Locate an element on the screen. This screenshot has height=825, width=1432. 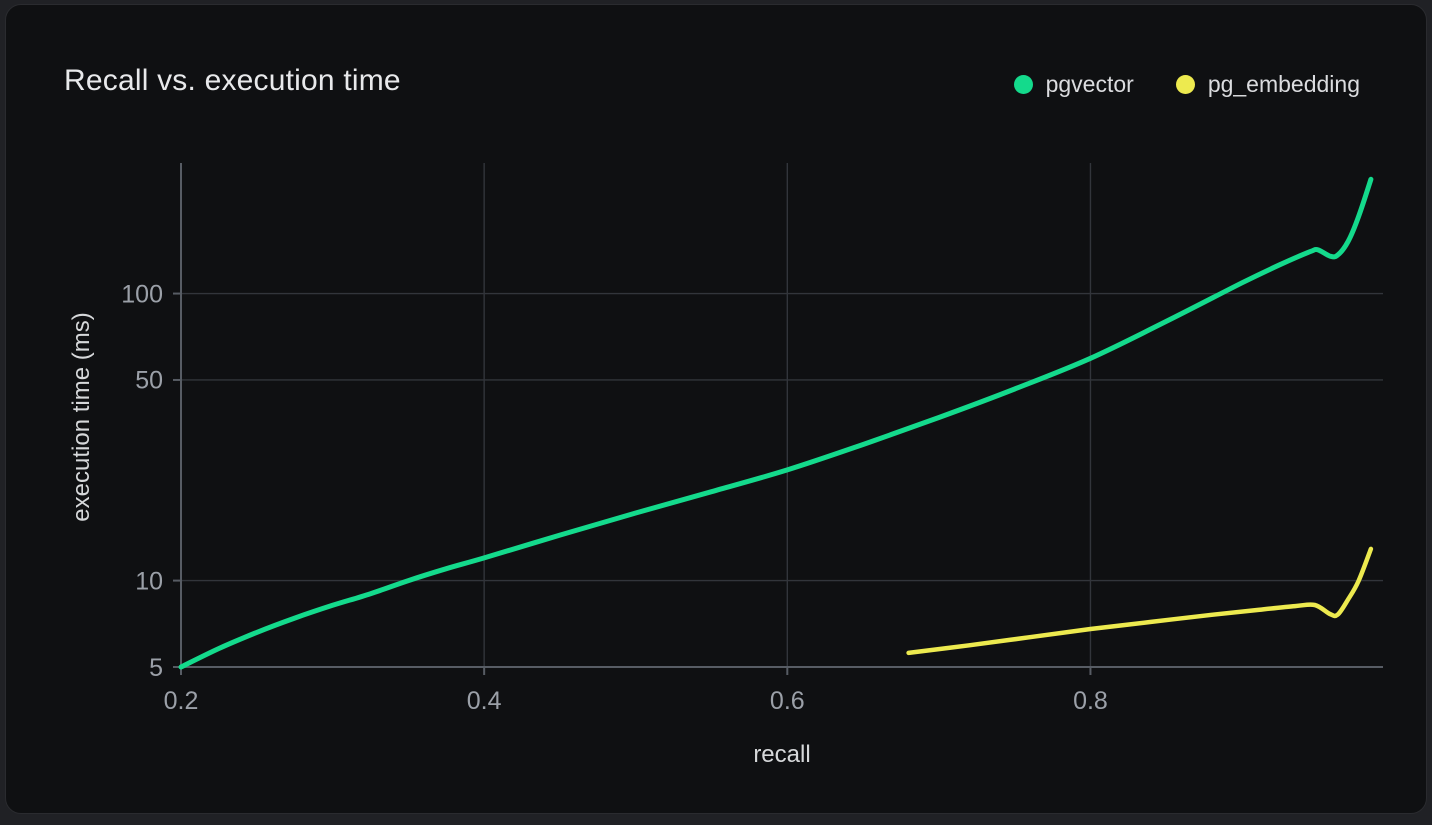
svg-text: 0.2 is located at coordinates (181, 701).